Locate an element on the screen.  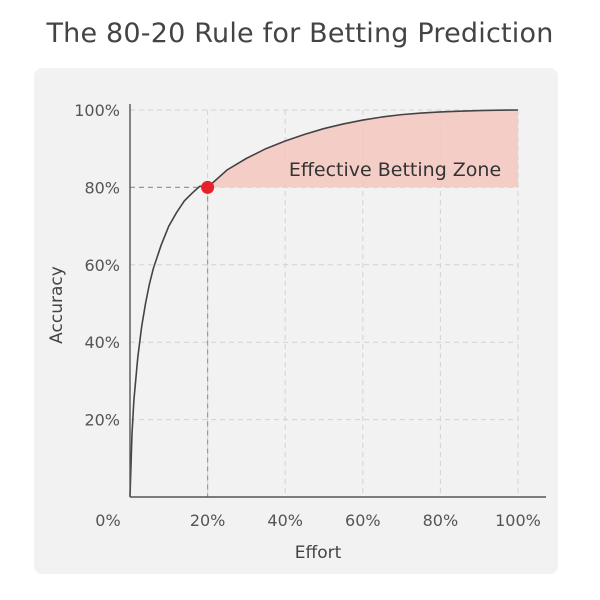
y-tick-label: 40% is located at coordinates (102, 342).